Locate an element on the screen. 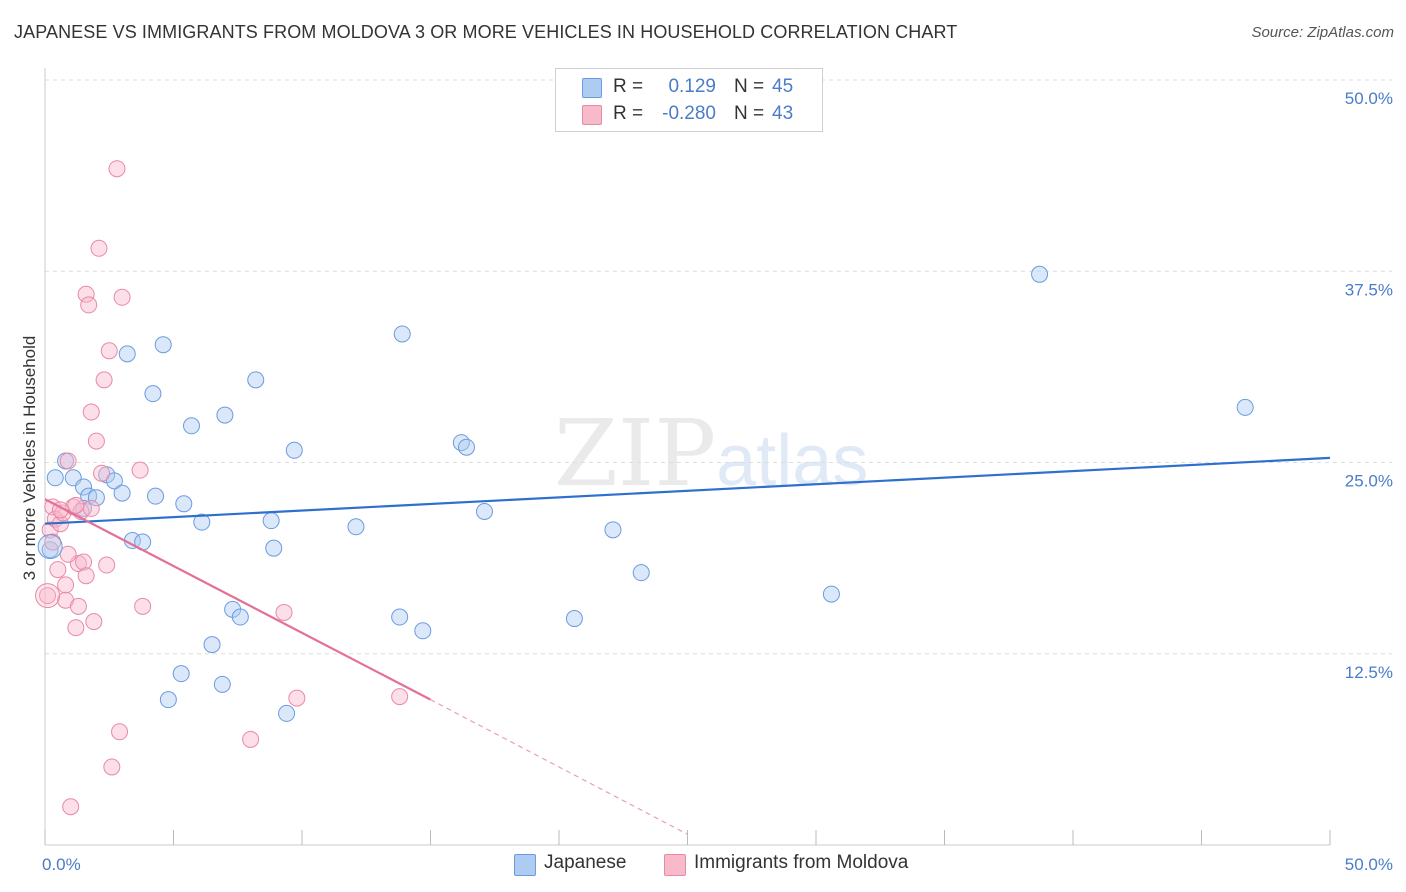 The width and height of the screenshot is (1406, 892). japanese-trend-line is located at coordinates (687, 490).